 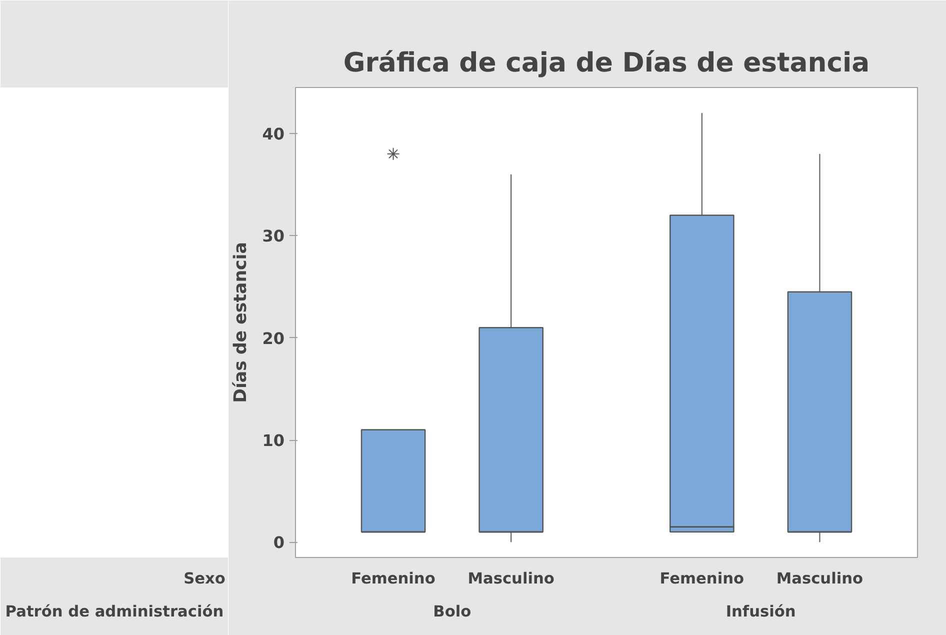 What do you see at coordinates (279, 542) in the screenshot?
I see `y-tick-label: 0` at bounding box center [279, 542].